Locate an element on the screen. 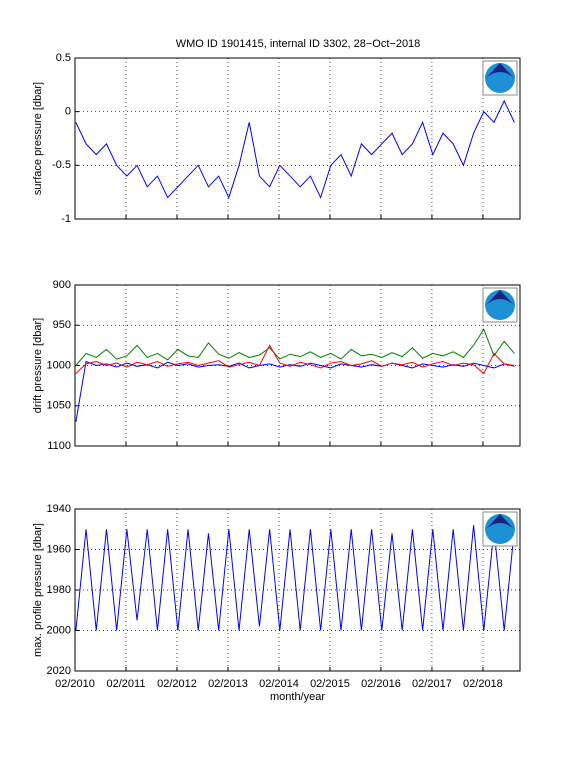  x-tick-label: 02/2010 is located at coordinates (75, 684).